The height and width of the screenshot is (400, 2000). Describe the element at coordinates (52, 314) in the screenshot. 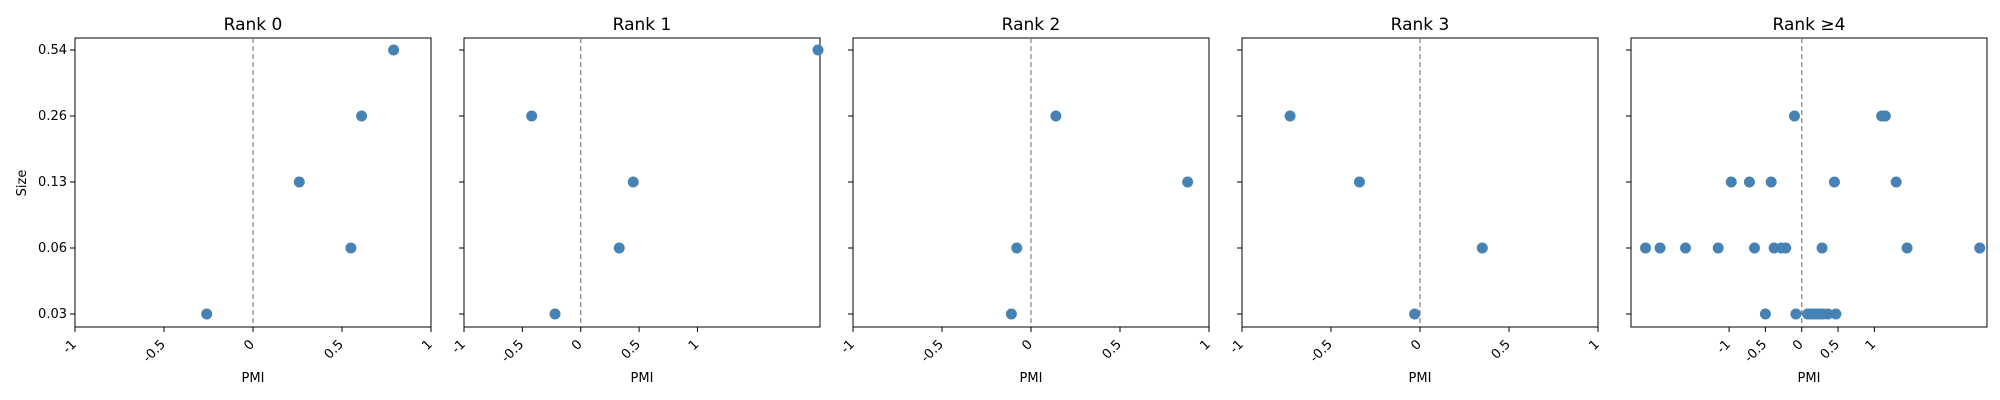

I see `y-tick-label: 0.03` at that location.